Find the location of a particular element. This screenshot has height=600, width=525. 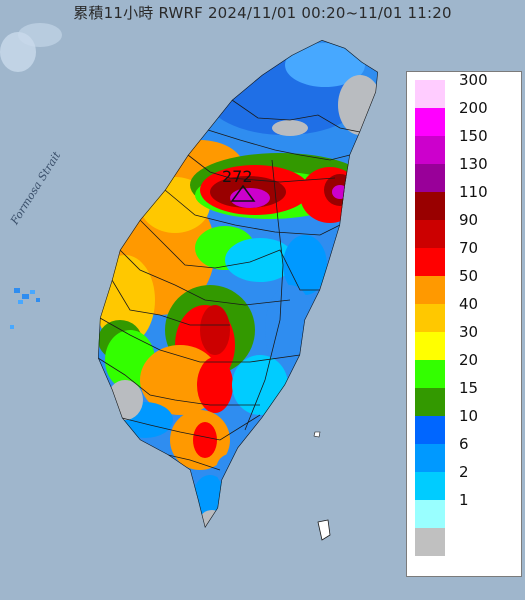

legend-row: 150 is located at coordinates (464, 145).